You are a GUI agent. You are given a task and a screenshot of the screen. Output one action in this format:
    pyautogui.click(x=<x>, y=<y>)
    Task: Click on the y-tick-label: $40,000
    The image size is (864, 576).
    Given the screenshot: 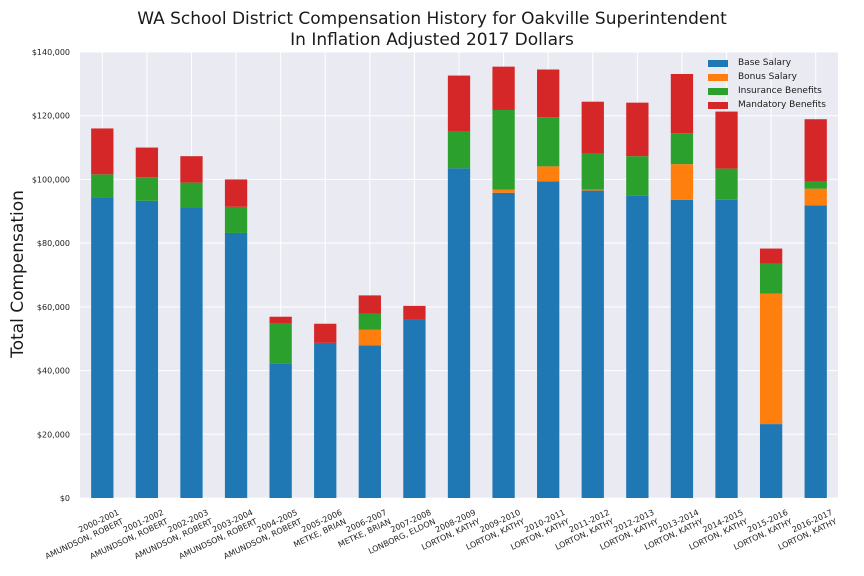 What is the action you would take?
    pyautogui.click(x=53, y=371)
    